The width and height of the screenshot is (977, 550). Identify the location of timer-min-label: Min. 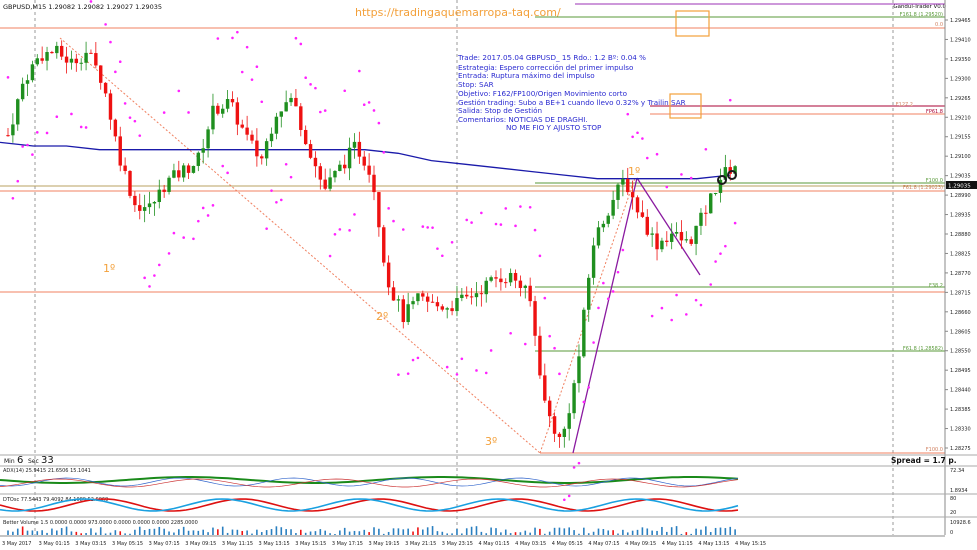
(9, 461).